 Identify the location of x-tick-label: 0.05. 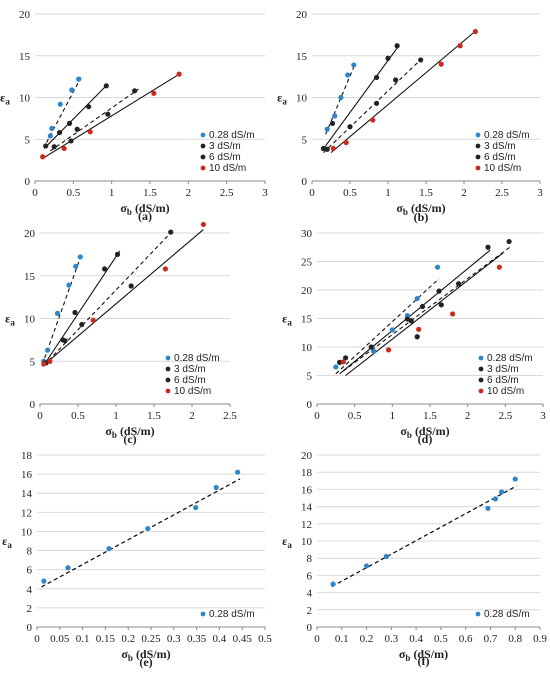
(60, 639).